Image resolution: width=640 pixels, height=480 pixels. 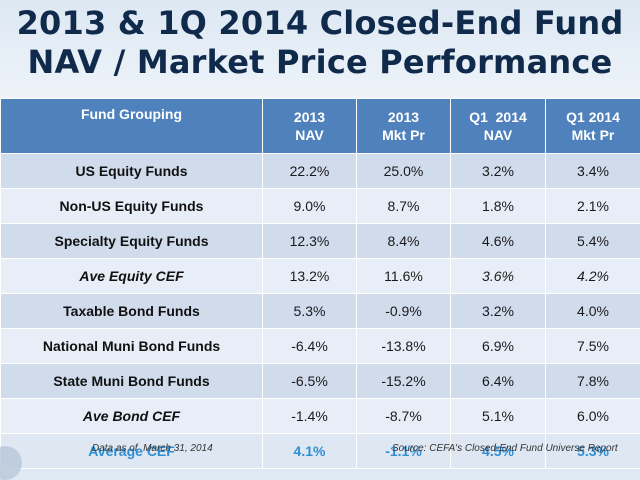 What do you see at coordinates (498, 416) in the screenshot?
I see `cell-q1-2014-nav: 5.1%` at bounding box center [498, 416].